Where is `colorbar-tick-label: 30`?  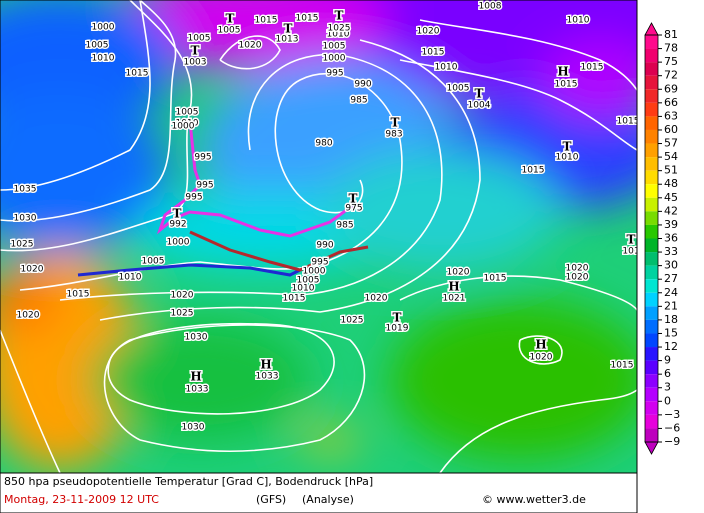 colorbar-tick-label: 30 is located at coordinates (671, 265).